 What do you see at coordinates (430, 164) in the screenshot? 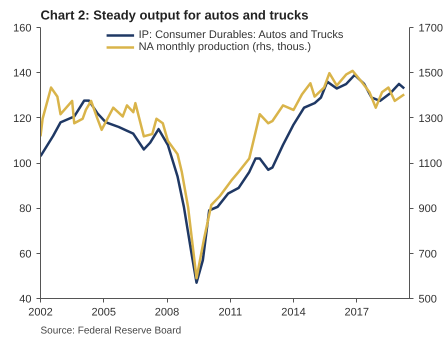
I see `y2-tick-label: 1100` at bounding box center [430, 164].